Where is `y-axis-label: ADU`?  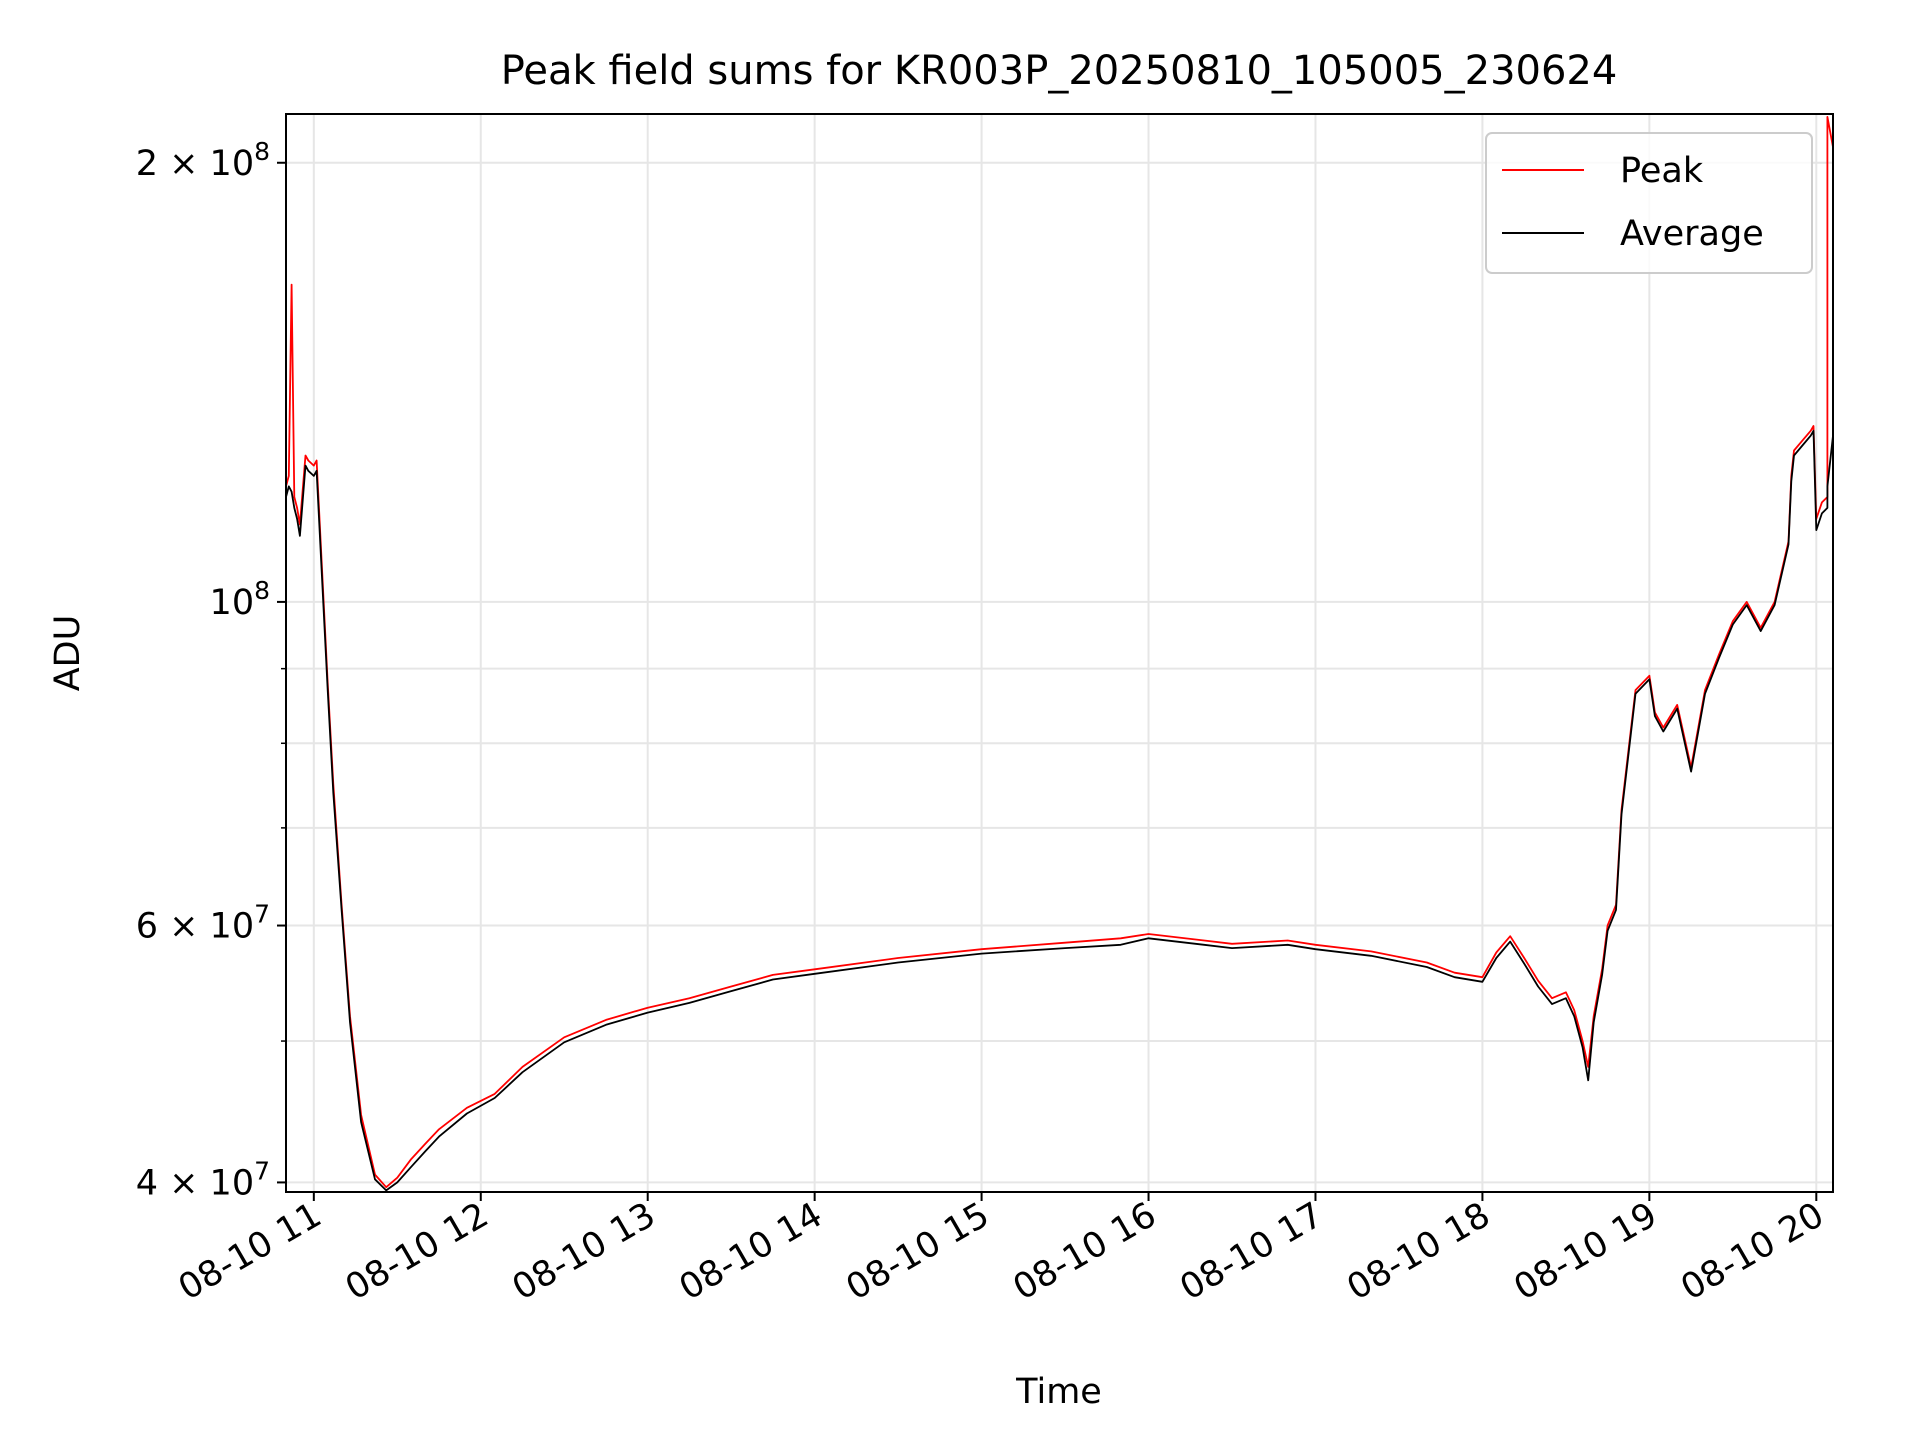
y-axis-label: ADU is located at coordinates (68, 653).